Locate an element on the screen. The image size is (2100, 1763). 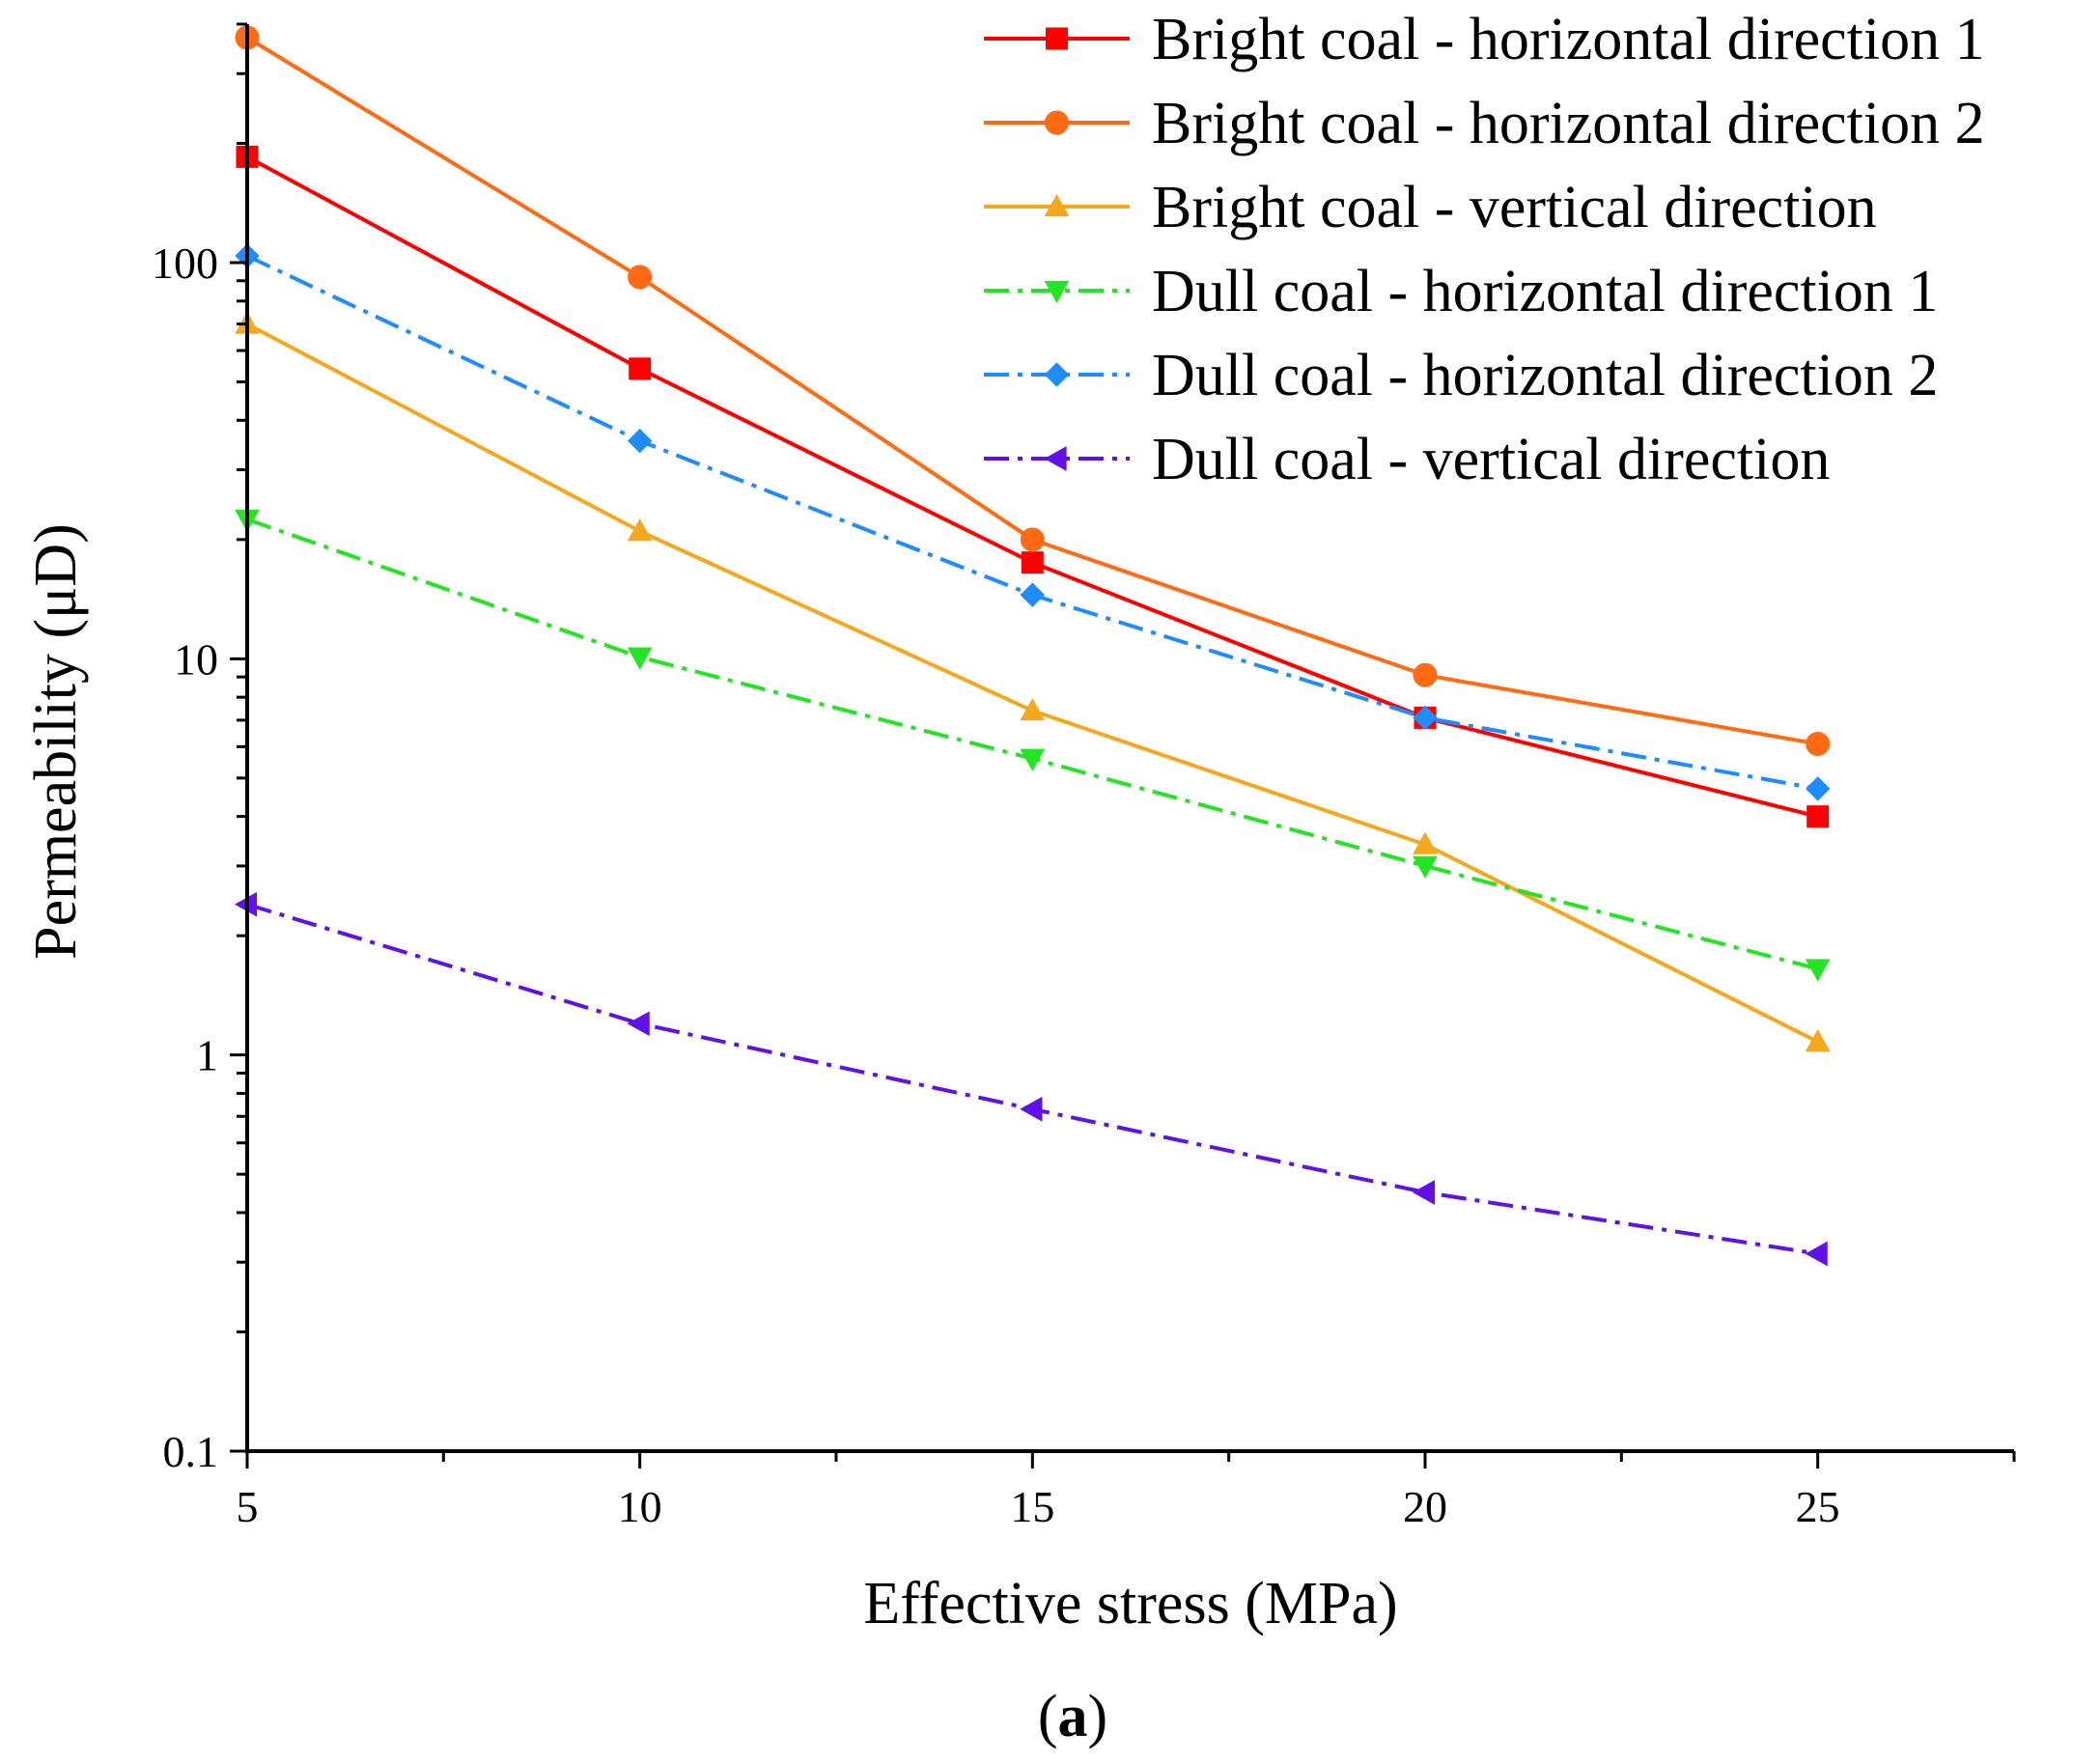
legend-label: Bright coal - horizontal direction 1 is located at coordinates (1569, 40).